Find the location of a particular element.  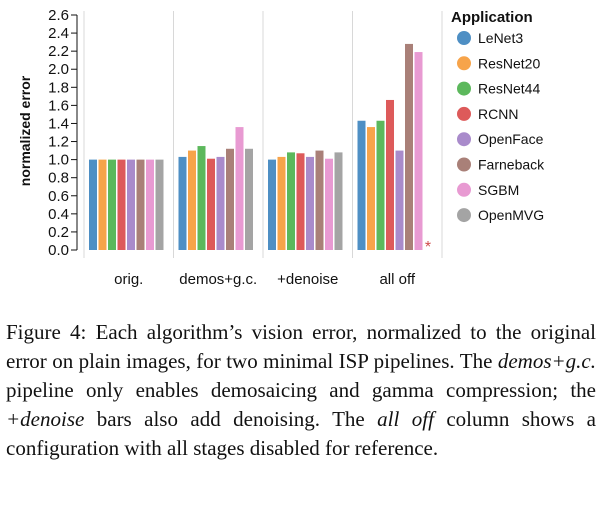

y-tick-label: 1.2 is located at coordinates (58, 142).